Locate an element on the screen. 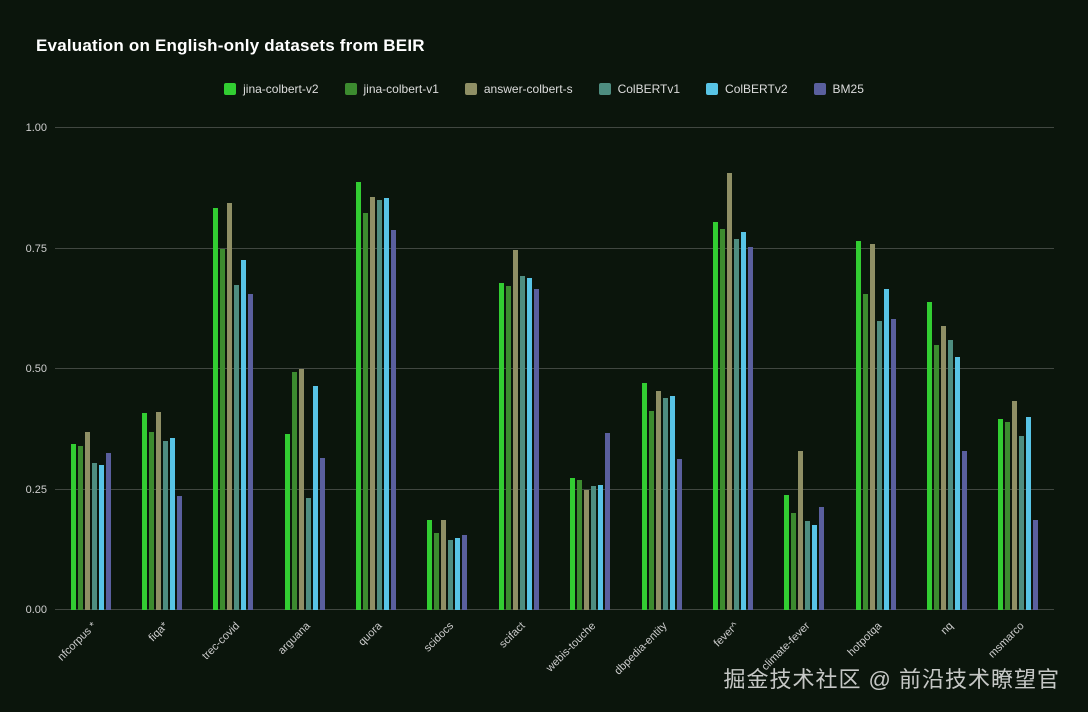 The height and width of the screenshot is (712, 1088). x-axis-tick-label: fever^ is located at coordinates (726, 635).